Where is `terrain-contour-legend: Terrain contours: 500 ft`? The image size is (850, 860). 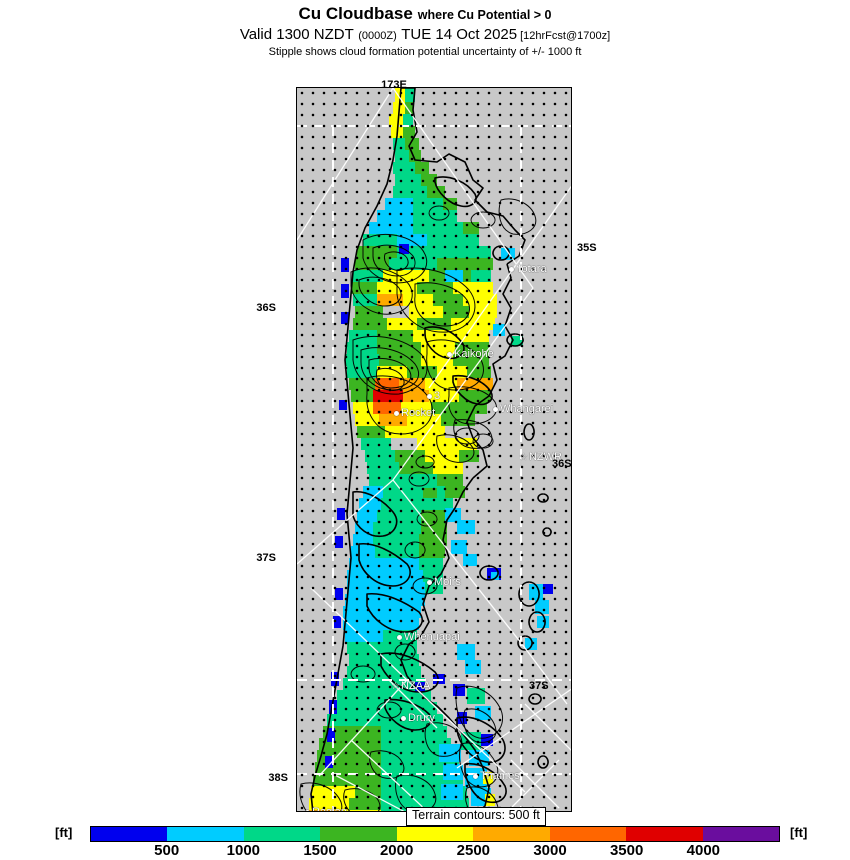
terrain-contour-legend: Terrain contours: 500 ft is located at coordinates (476, 816).